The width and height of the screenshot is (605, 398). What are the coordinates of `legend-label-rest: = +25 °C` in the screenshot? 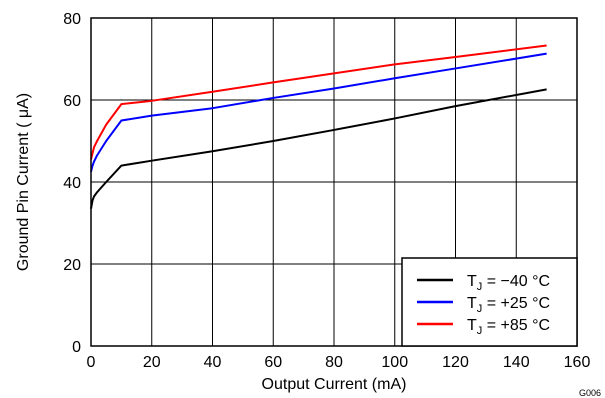 It's located at (516, 303).